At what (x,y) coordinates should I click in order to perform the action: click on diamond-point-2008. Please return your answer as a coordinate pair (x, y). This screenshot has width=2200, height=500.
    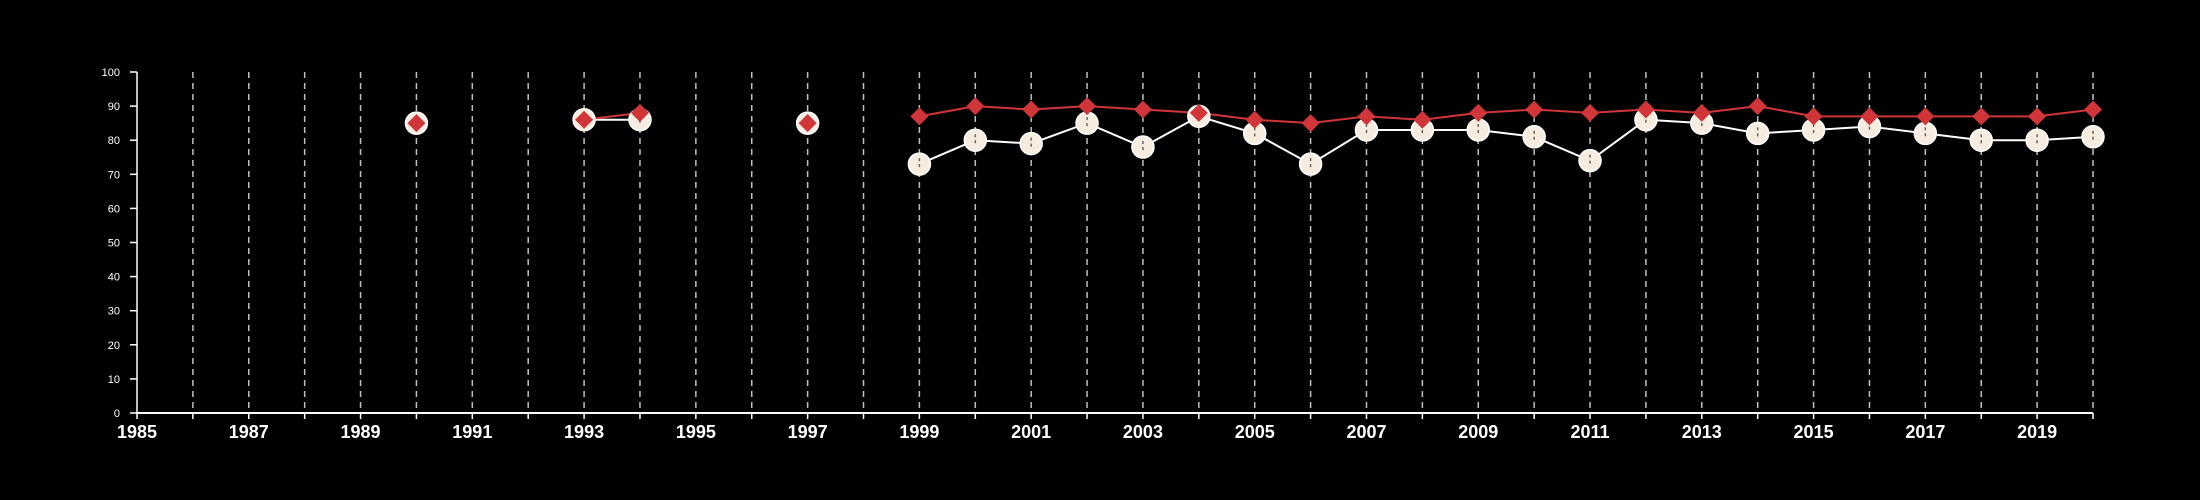
    Looking at the image, I should click on (1422, 119).